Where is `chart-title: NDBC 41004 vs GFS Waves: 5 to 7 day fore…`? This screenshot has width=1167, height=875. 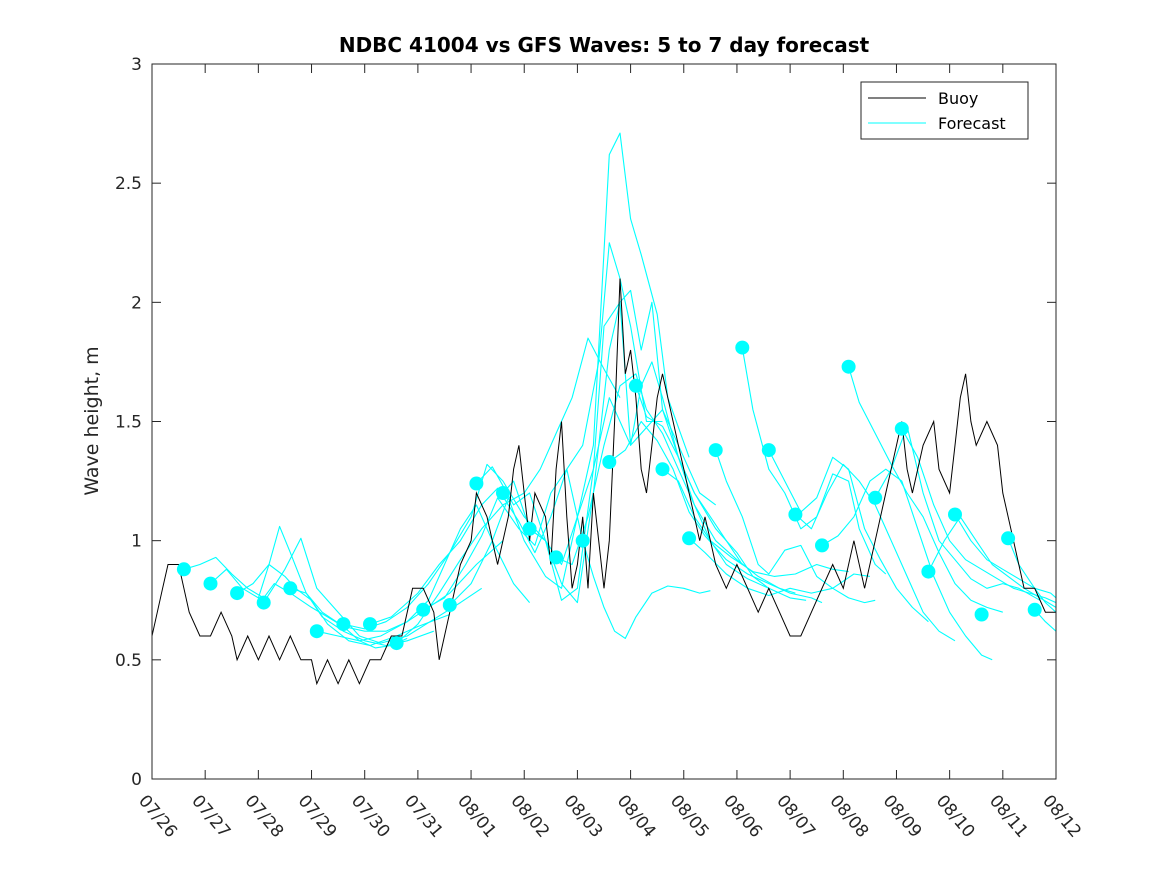 chart-title: NDBC 41004 vs GFS Waves: 5 to 7 day fore… is located at coordinates (604, 45).